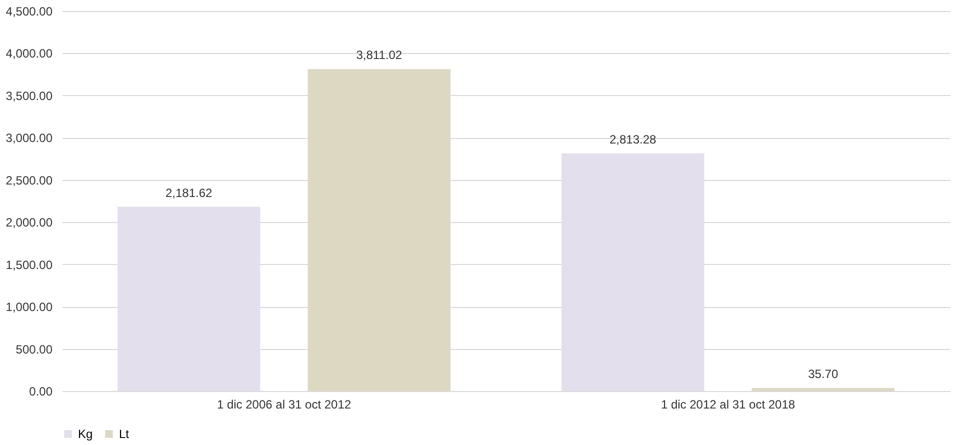  What do you see at coordinates (41, 391) in the screenshot?
I see `y-tick-label: 0.00` at bounding box center [41, 391].